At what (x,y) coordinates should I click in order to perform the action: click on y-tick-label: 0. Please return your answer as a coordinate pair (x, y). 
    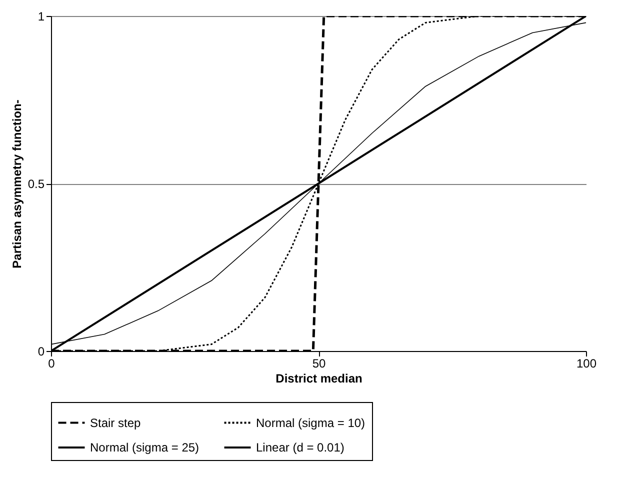
    Looking at the image, I should click on (41, 351).